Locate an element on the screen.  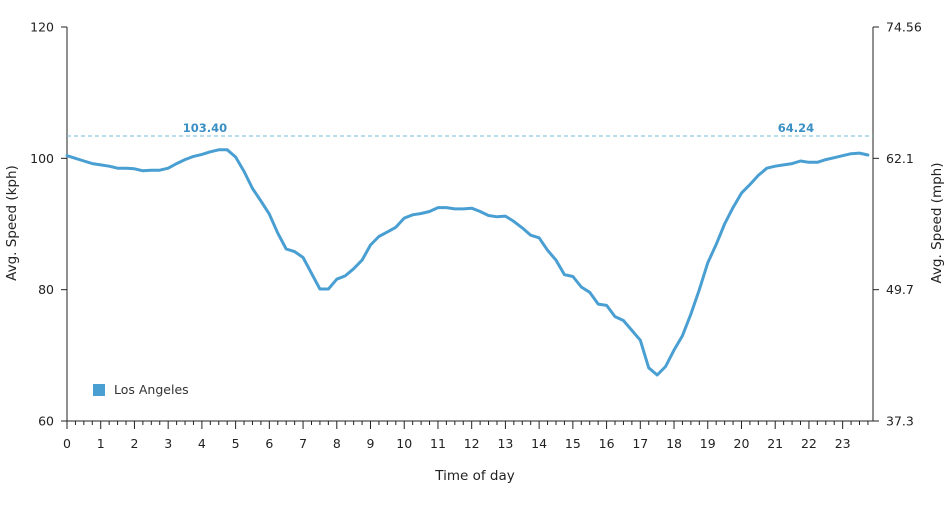
x-tick-label-7: 7 is located at coordinates (303, 443).